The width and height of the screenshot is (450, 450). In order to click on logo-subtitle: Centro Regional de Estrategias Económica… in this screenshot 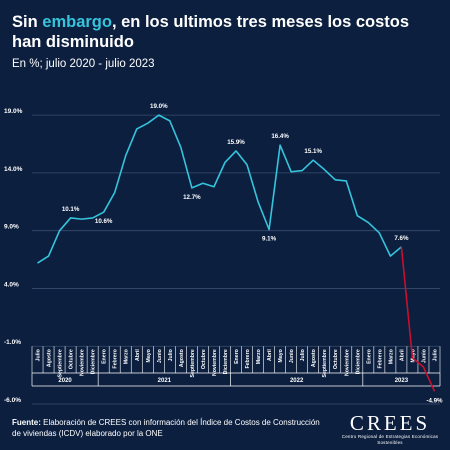, I will do `click(390, 439)`.